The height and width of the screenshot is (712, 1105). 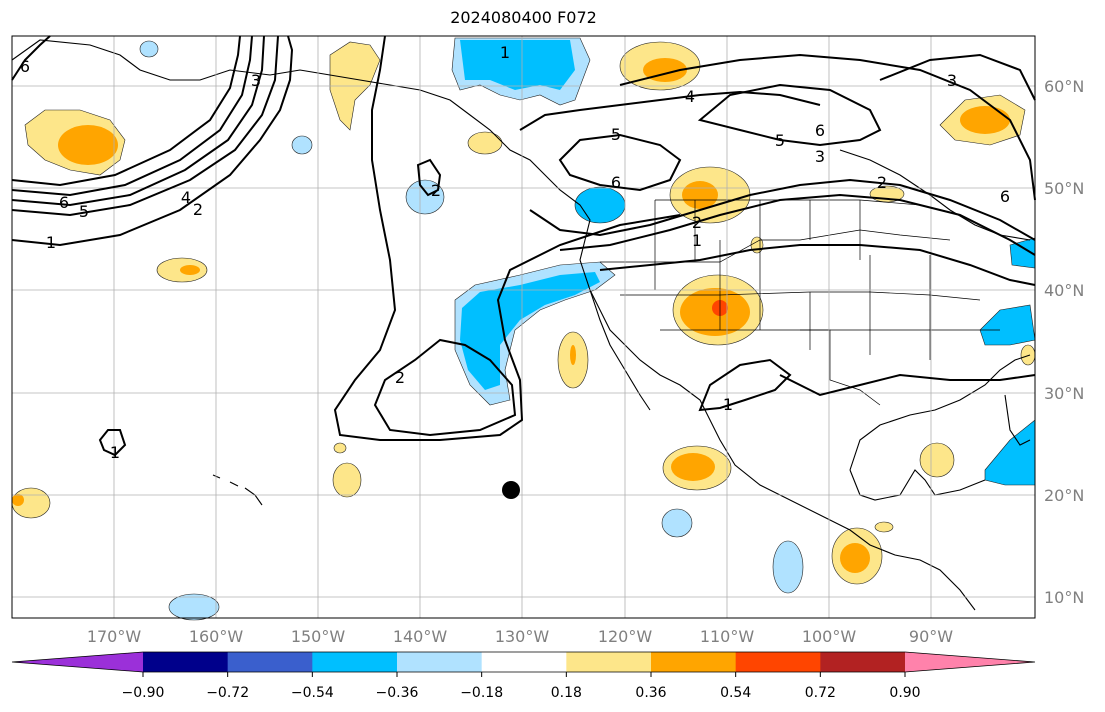 I want to click on colorbar-tick-label: 0.72, so click(x=820, y=693).